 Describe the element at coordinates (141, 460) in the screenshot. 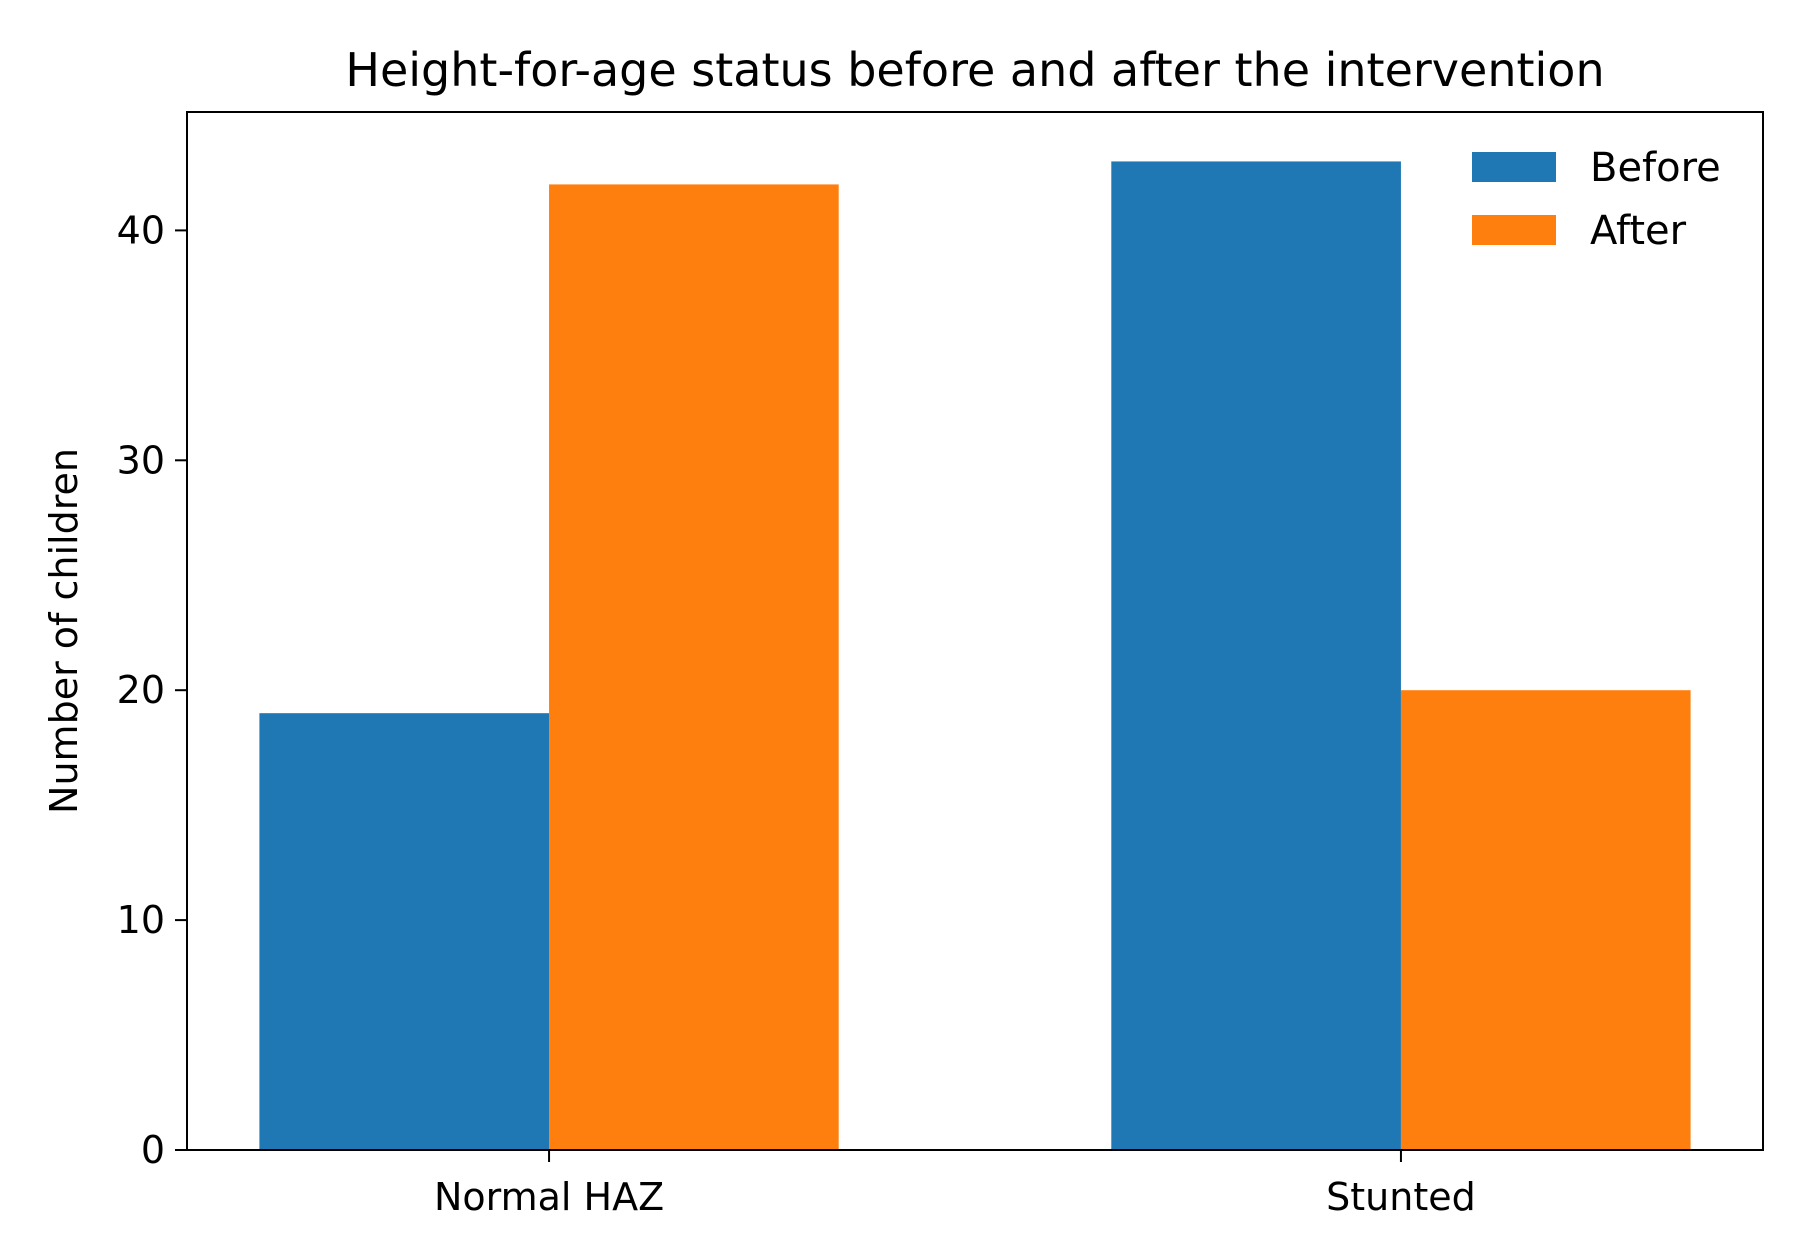

I see `y-tick-label: 30` at that location.